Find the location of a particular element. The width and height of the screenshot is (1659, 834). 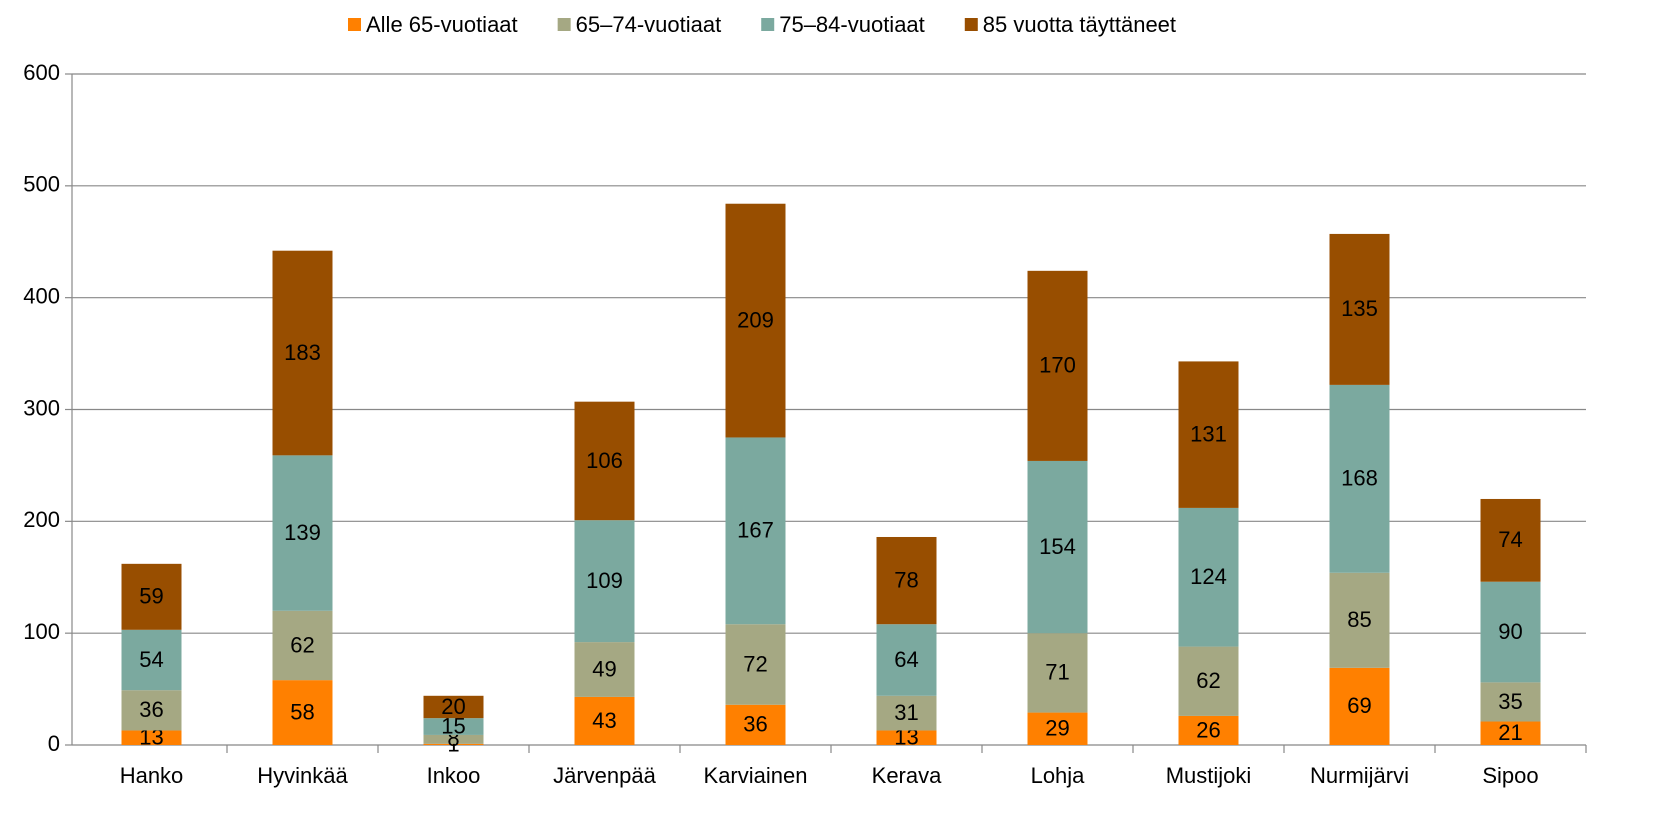

legend-label: Alle 65-vuotiaat is located at coordinates (442, 24).